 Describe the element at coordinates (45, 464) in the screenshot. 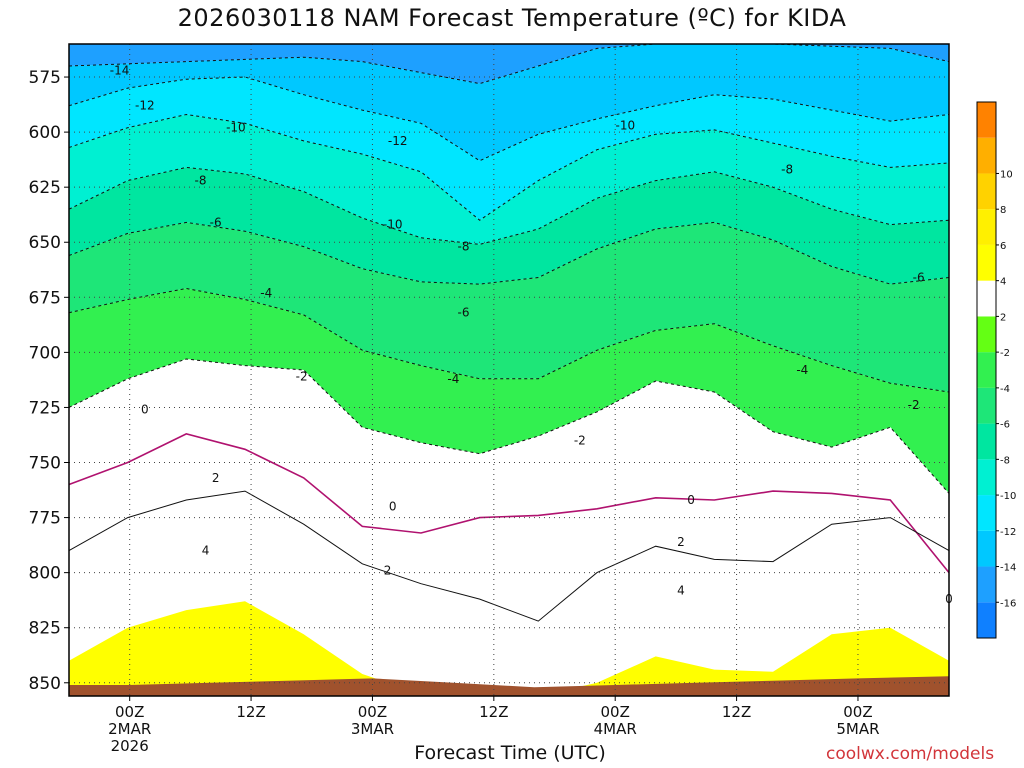

I see `y-tick-label: 750` at that location.